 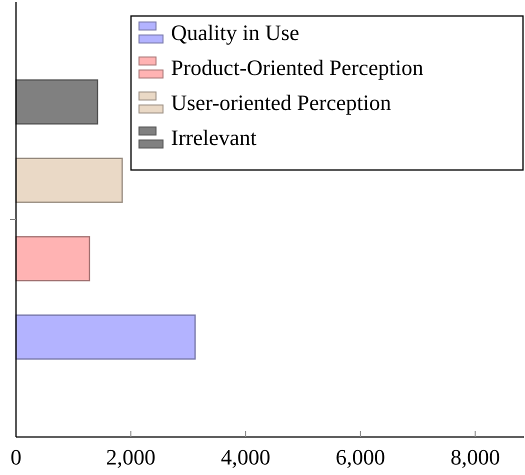 I want to click on x-tick-label: 2,000, so click(x=131, y=457).